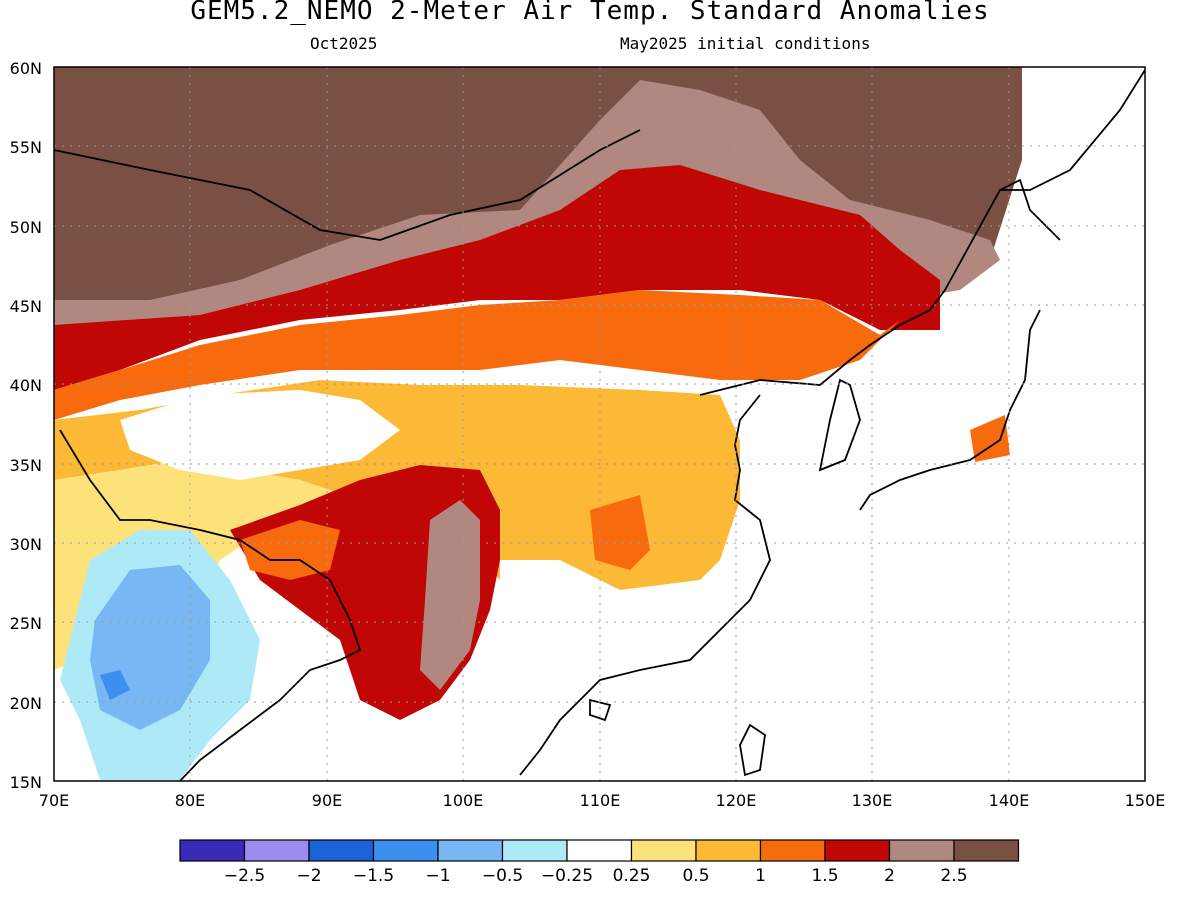 This screenshot has width=1200, height=900. Describe the element at coordinates (889, 876) in the screenshot. I see `colorbar-label: 2` at that location.